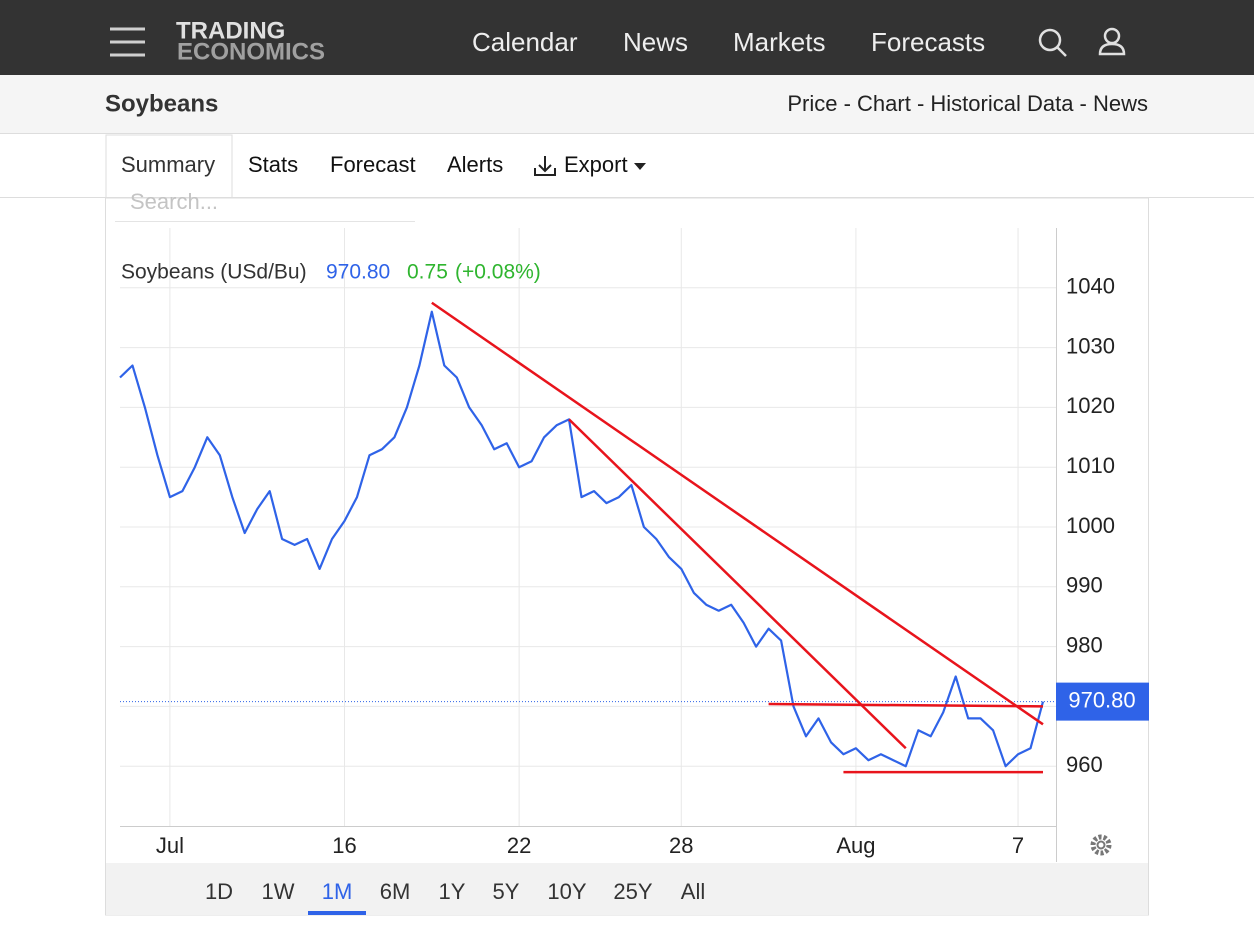  I want to click on gear-teeth, so click(1101, 845).